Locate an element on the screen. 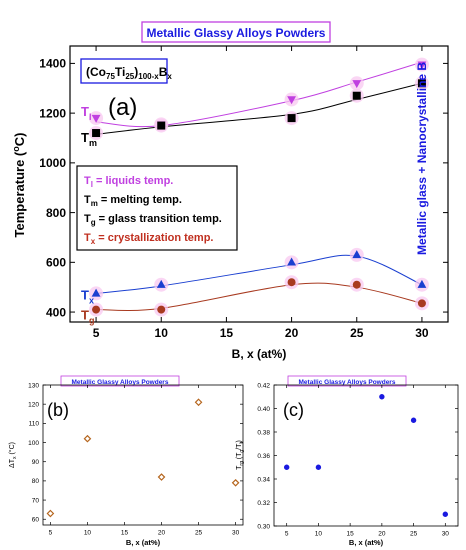 This screenshot has height=550, width=466. legend-entry: Tx = crystallization temp. is located at coordinates (148, 239).